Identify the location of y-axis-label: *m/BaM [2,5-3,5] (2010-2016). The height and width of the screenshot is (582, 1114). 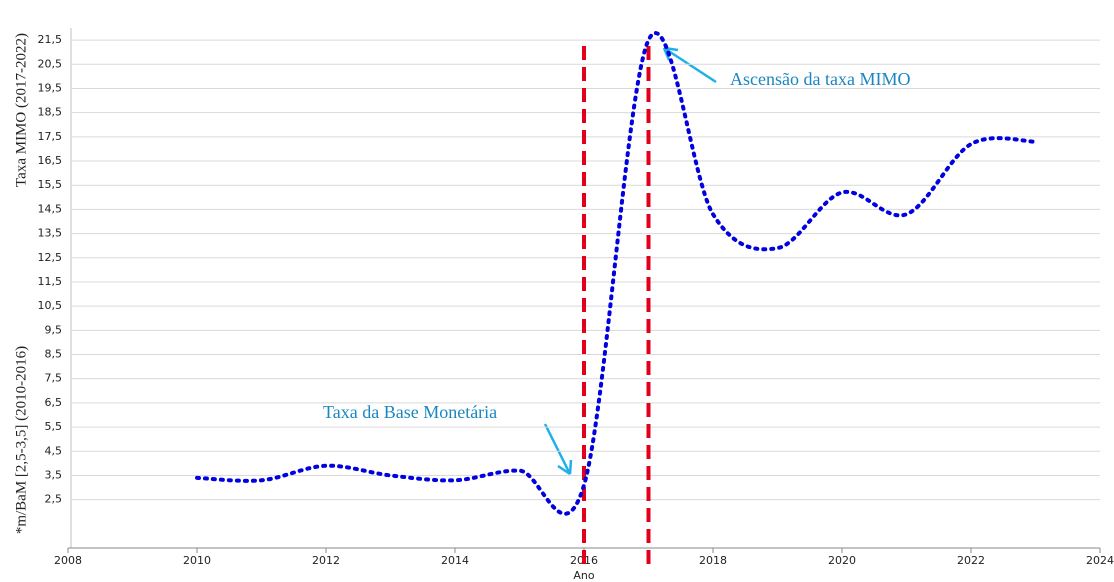
(21, 440).